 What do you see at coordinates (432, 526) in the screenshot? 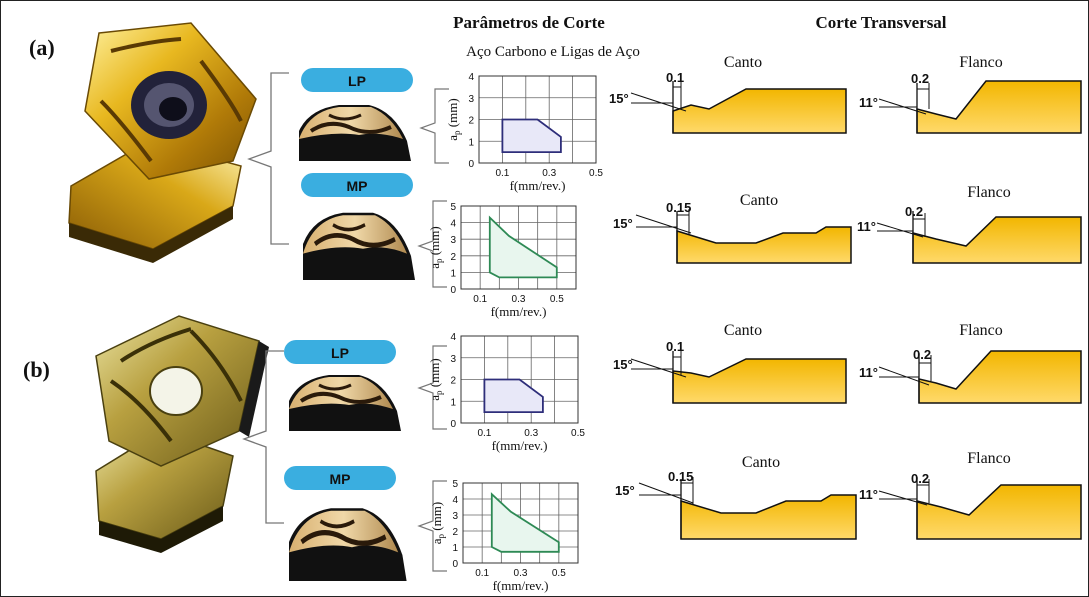
I see `brace-mp-b` at bounding box center [432, 526].